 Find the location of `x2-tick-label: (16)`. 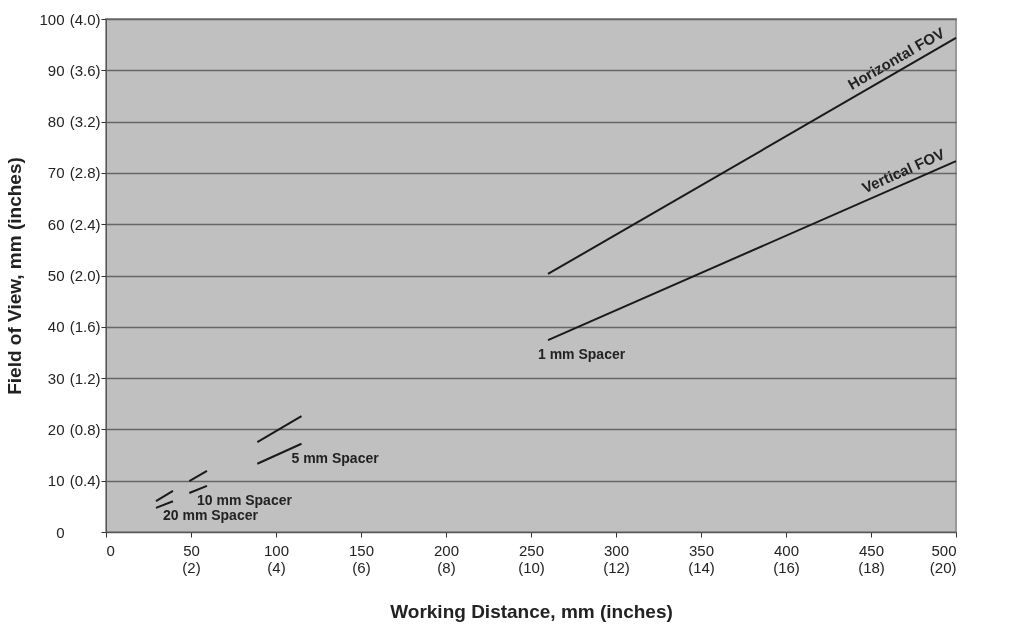

x2-tick-label: (16) is located at coordinates (786, 567).